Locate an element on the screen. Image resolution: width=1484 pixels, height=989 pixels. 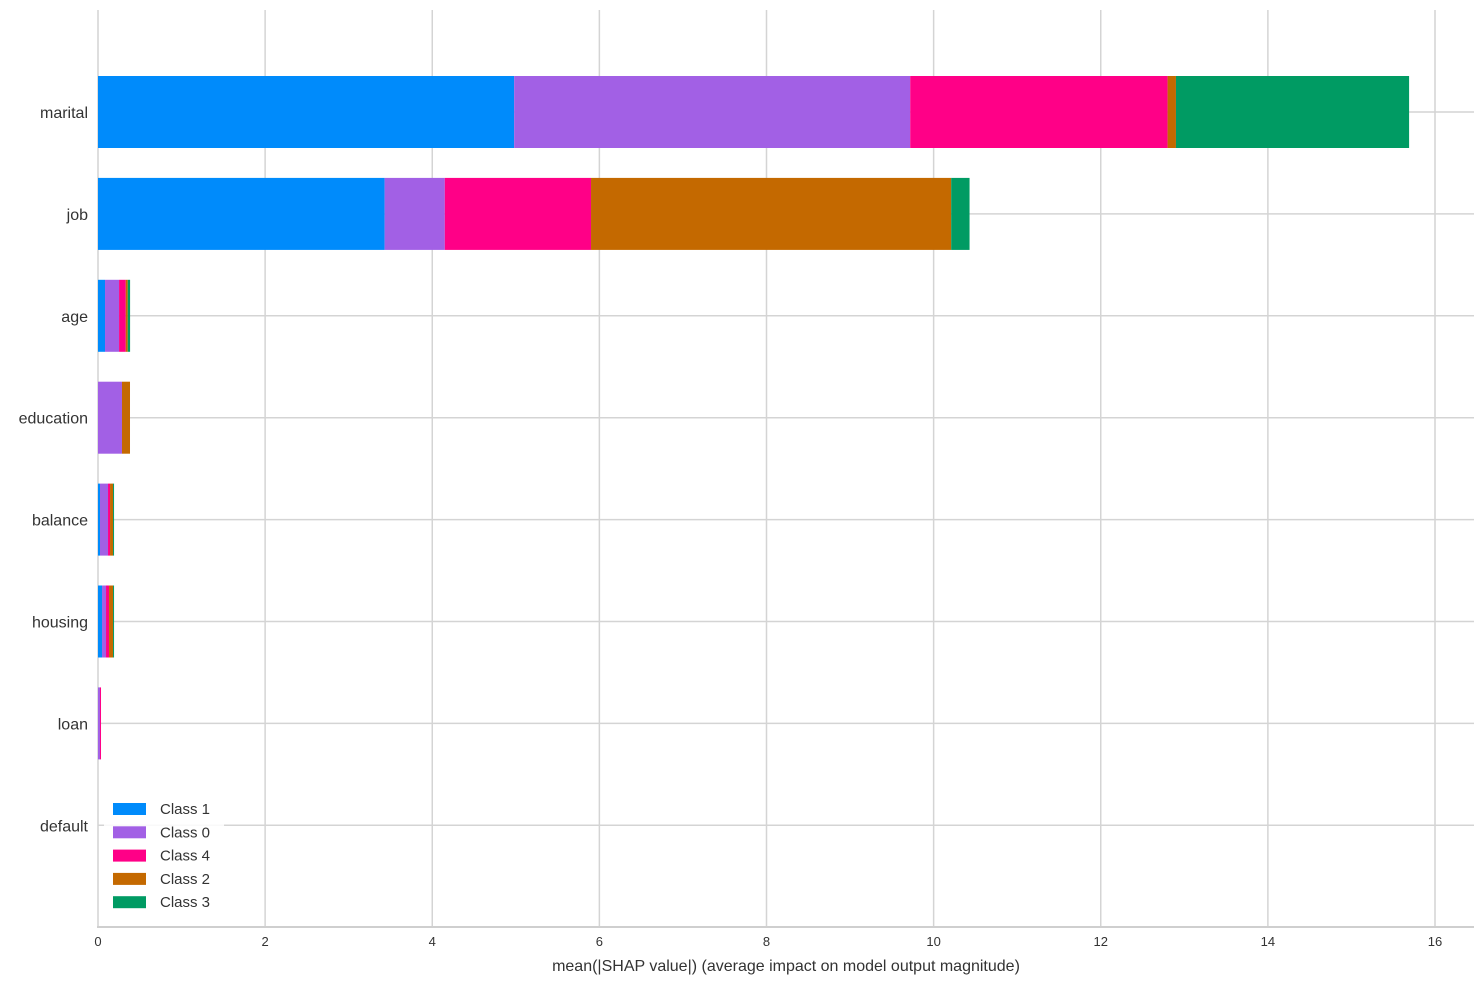
legend-label: Class 3 is located at coordinates (185, 902).